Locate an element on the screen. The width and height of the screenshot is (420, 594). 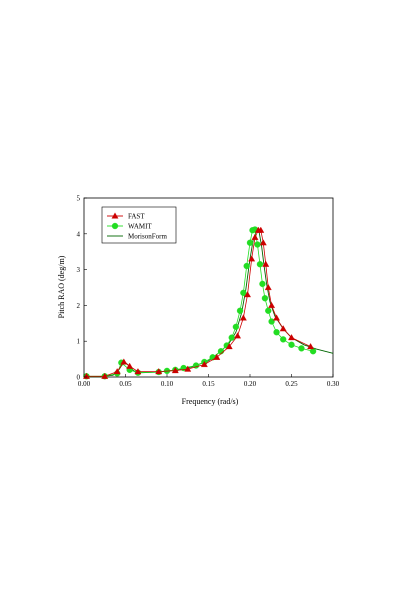
x-tick-label: 0.05 is located at coordinates (125, 384).